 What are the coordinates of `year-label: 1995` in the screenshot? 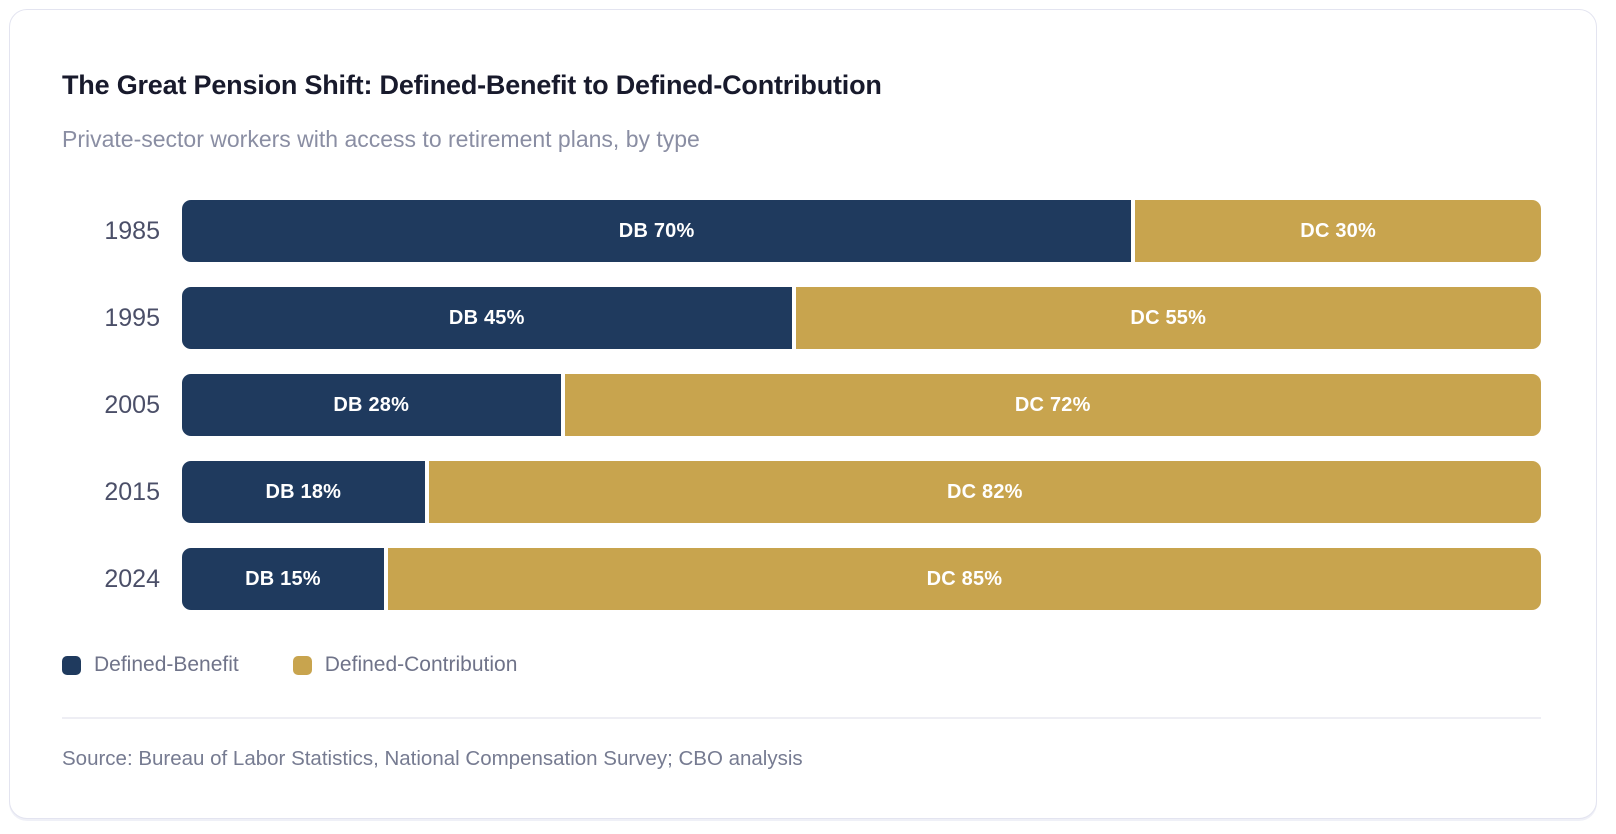 It's located at (132, 317).